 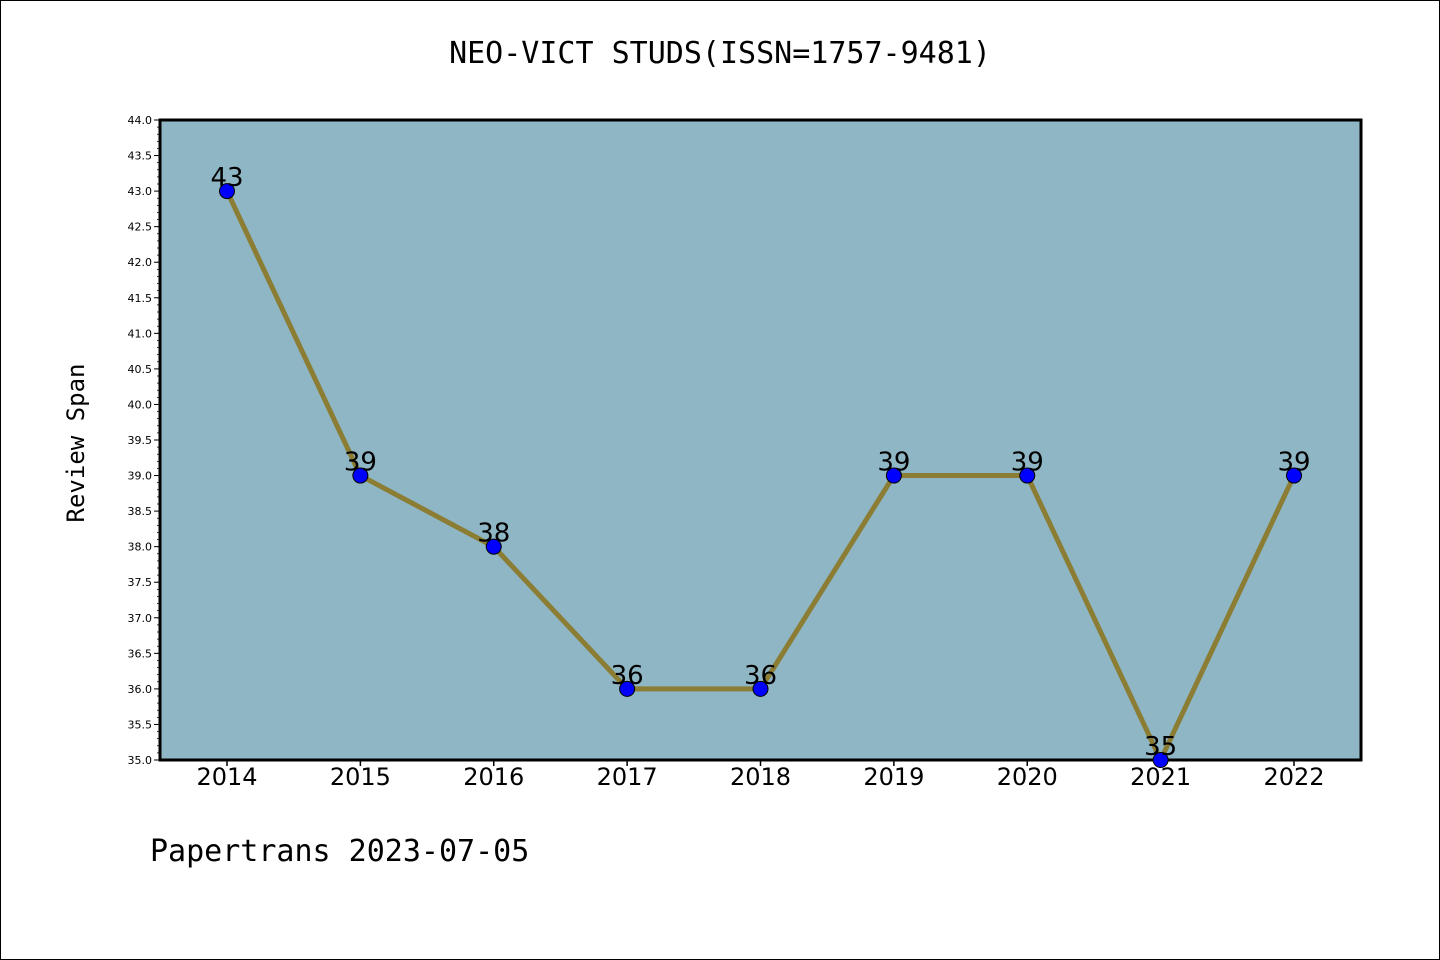 I want to click on x-tick-label: 2019, so click(x=893, y=777).